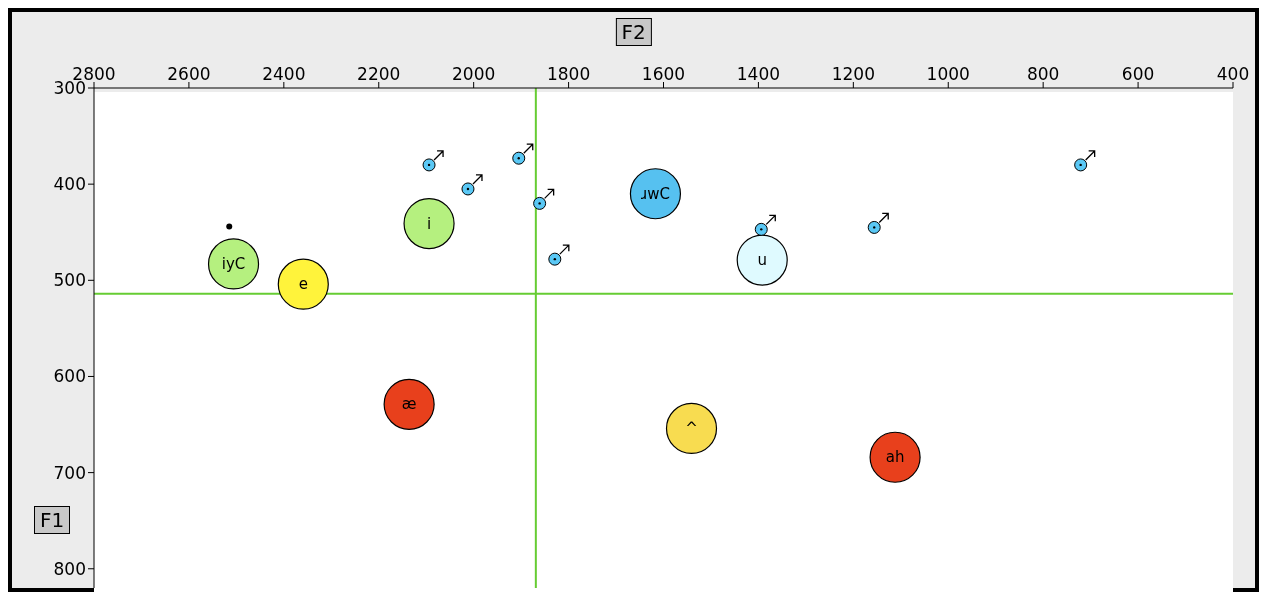  I want to click on series-label: æ, so click(409, 404).